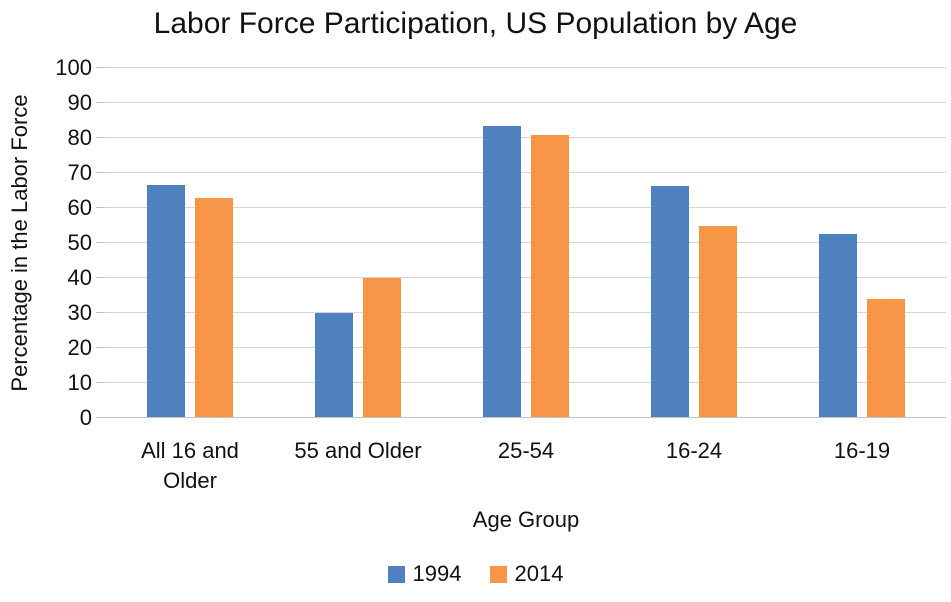 This screenshot has height=602, width=951. What do you see at coordinates (334, 365) in the screenshot?
I see `bar-1994-55-and-older` at bounding box center [334, 365].